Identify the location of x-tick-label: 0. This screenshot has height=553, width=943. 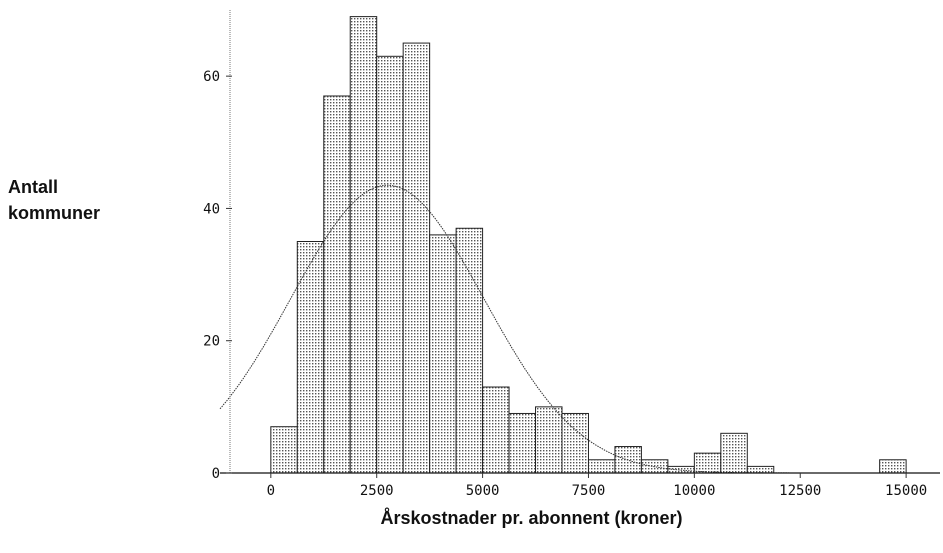
(271, 491).